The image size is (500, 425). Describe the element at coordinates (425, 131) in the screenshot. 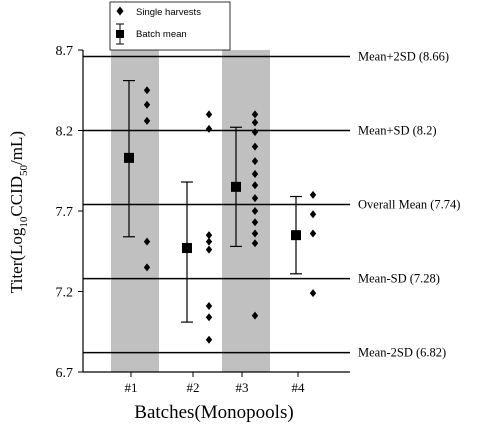

I see `reference-label-value: (8.2)` at that location.